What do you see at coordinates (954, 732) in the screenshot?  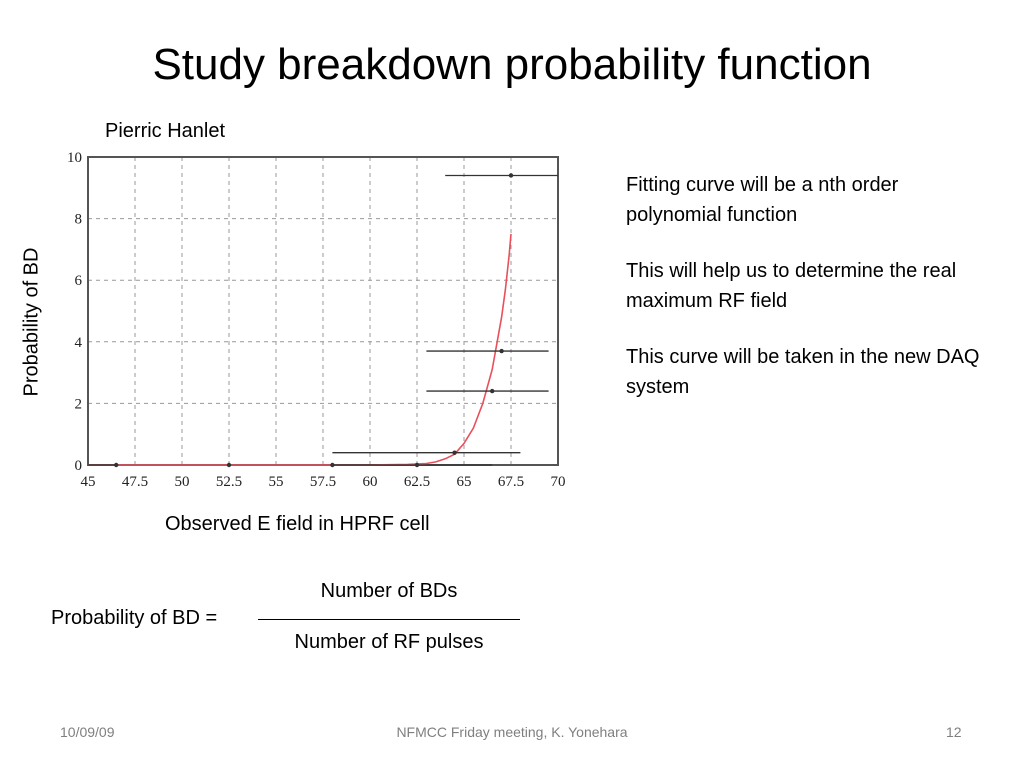 I see `footer-page-number: 12` at bounding box center [954, 732].